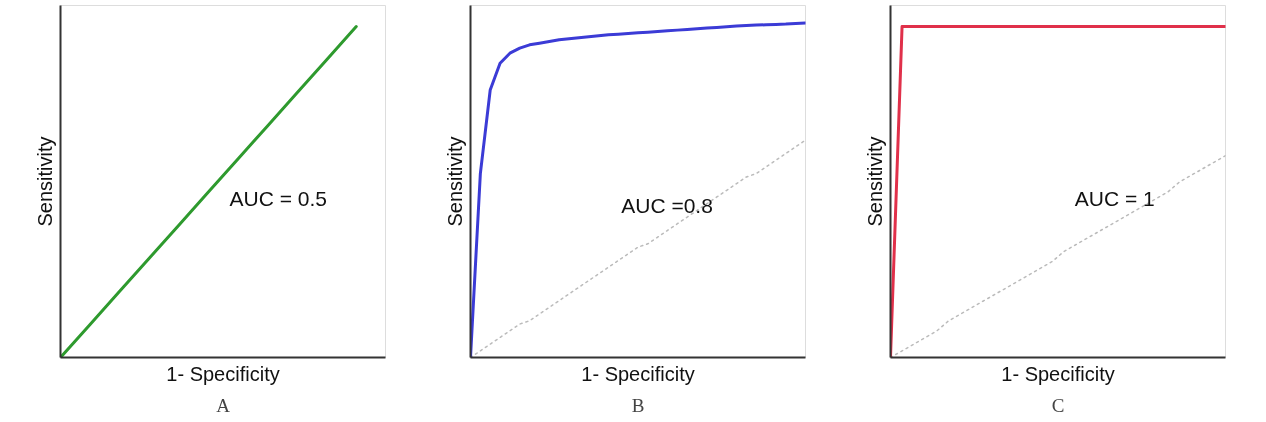 The height and width of the screenshot is (422, 1266). Describe the element at coordinates (638, 405) in the screenshot. I see `text: B` at that location.